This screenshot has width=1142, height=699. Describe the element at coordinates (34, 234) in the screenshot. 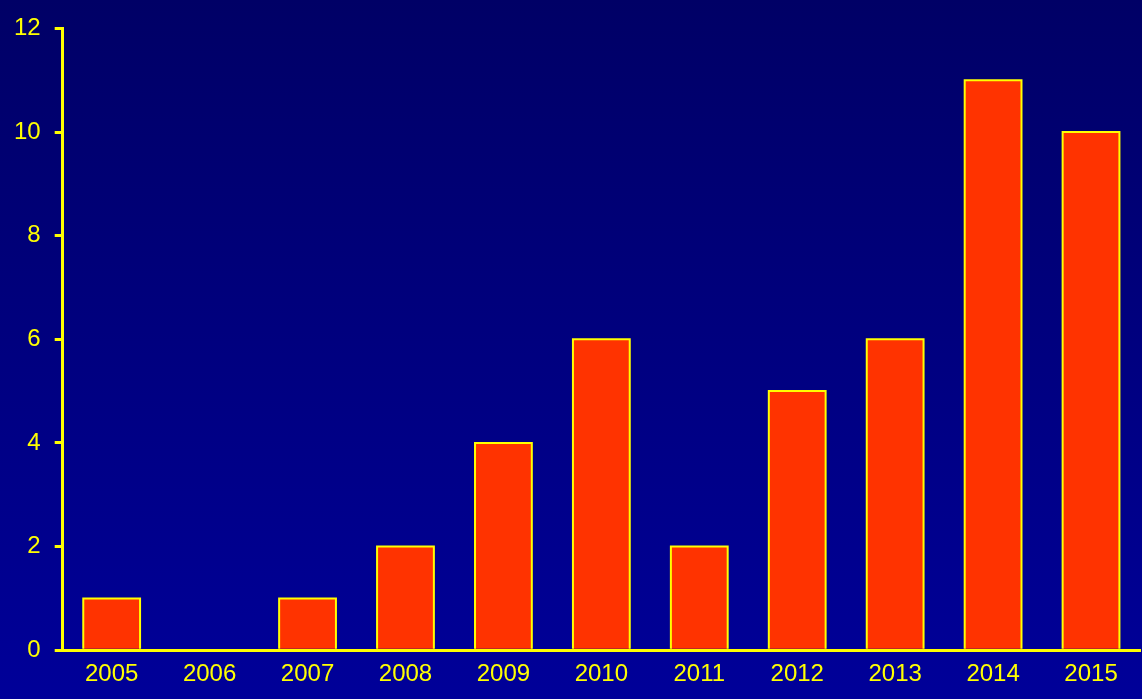

I see `y-tick-label: 8` at that location.